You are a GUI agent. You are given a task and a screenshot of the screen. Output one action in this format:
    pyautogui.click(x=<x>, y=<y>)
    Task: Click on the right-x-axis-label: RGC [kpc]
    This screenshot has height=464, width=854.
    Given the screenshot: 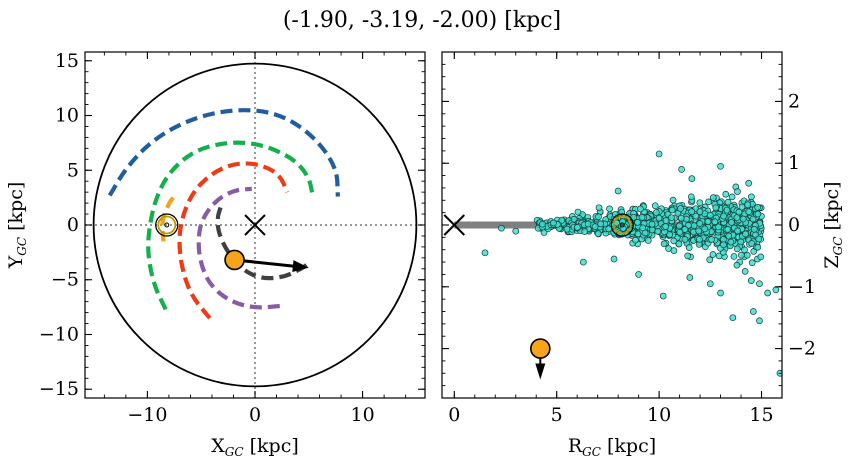 What is the action you would take?
    pyautogui.click(x=612, y=447)
    